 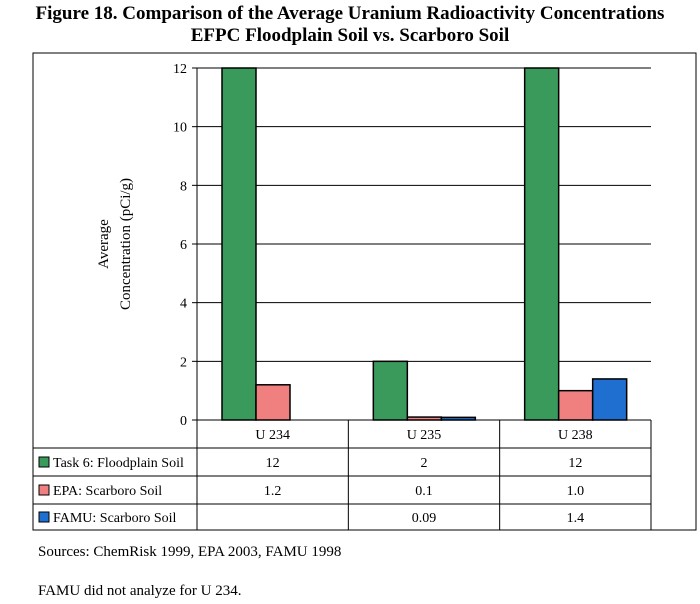 I want to click on y-tick-label: 8, so click(x=183, y=186).